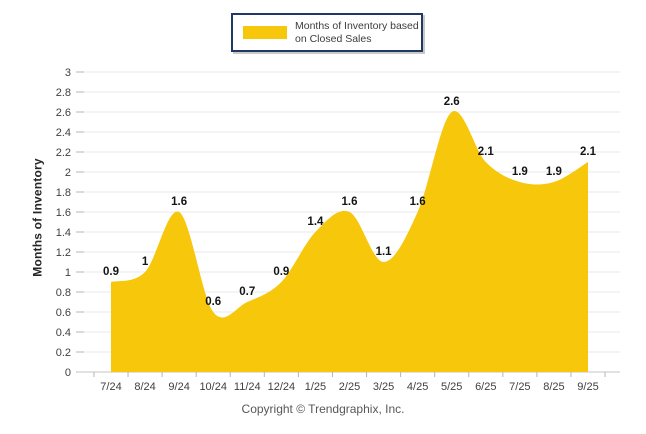 This screenshot has width=646, height=434. Describe the element at coordinates (68, 173) in the screenshot. I see `y-tick-label: 2` at that location.